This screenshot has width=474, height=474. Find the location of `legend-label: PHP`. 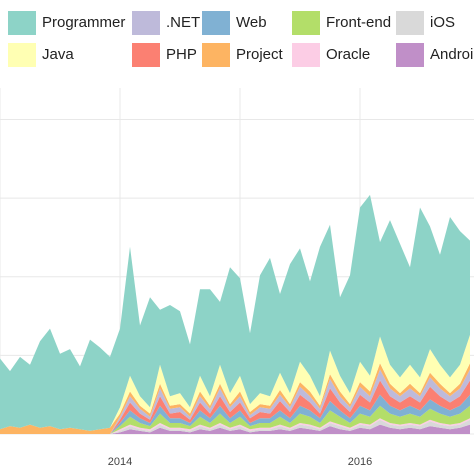

legend-label: PHP is located at coordinates (181, 54).